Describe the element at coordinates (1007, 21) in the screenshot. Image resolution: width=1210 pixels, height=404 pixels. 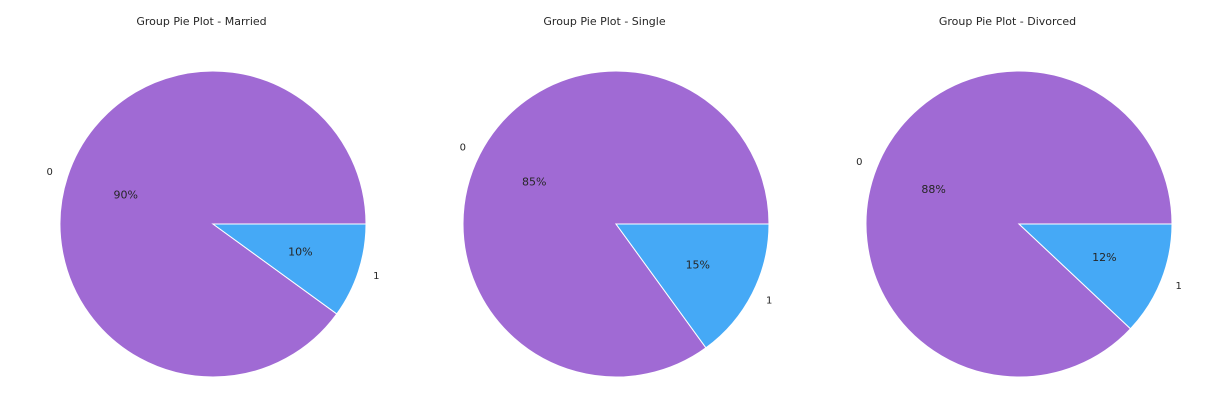
I see `chart-title: Group Pie Plot - Divorced` at that location.